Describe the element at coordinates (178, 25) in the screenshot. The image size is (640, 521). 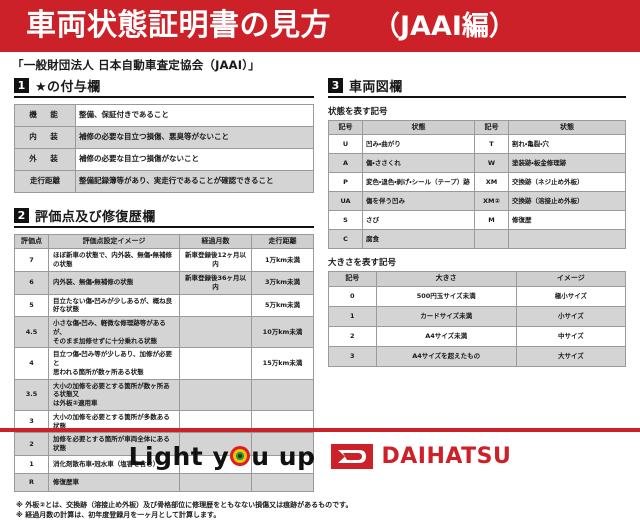
I see `page-title: 車両状態証明書の見方` at that location.